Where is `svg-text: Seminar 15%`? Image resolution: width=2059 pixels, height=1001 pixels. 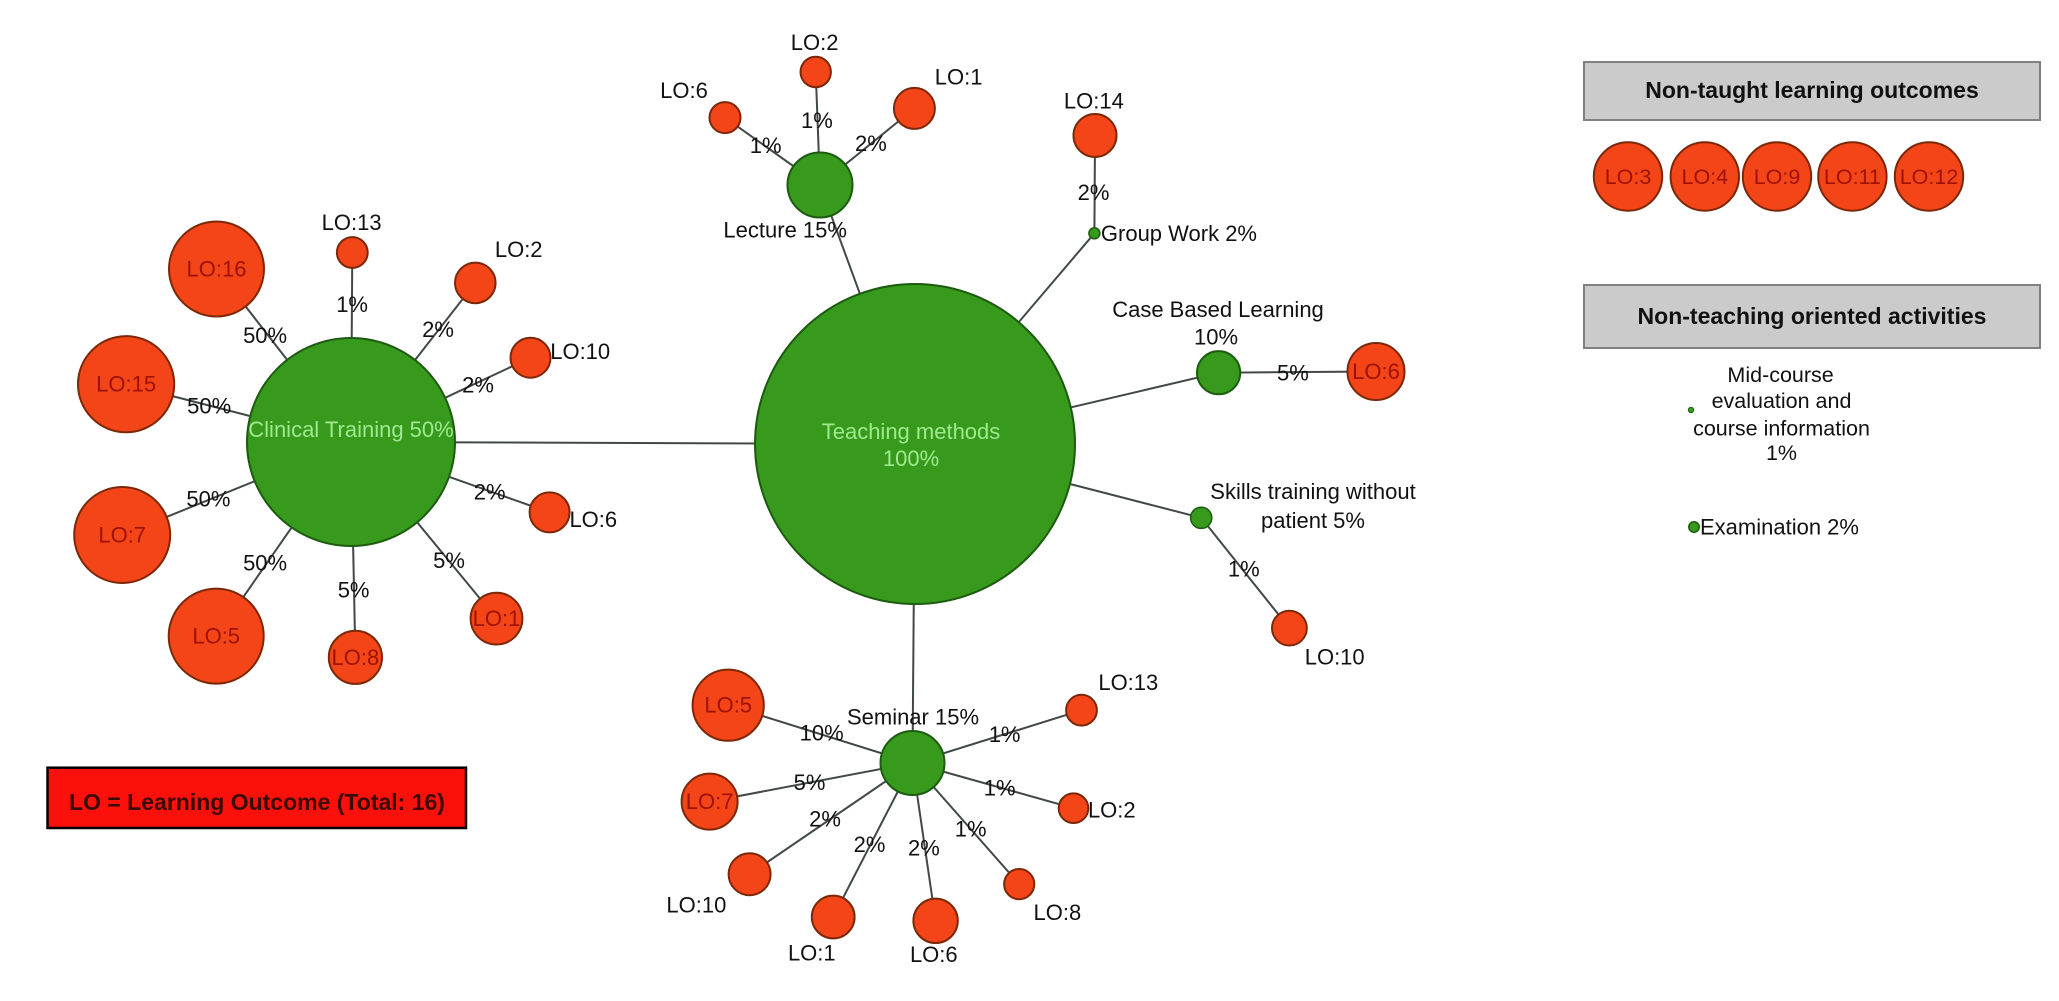
svg-text: Seminar 15% is located at coordinates (913, 716).